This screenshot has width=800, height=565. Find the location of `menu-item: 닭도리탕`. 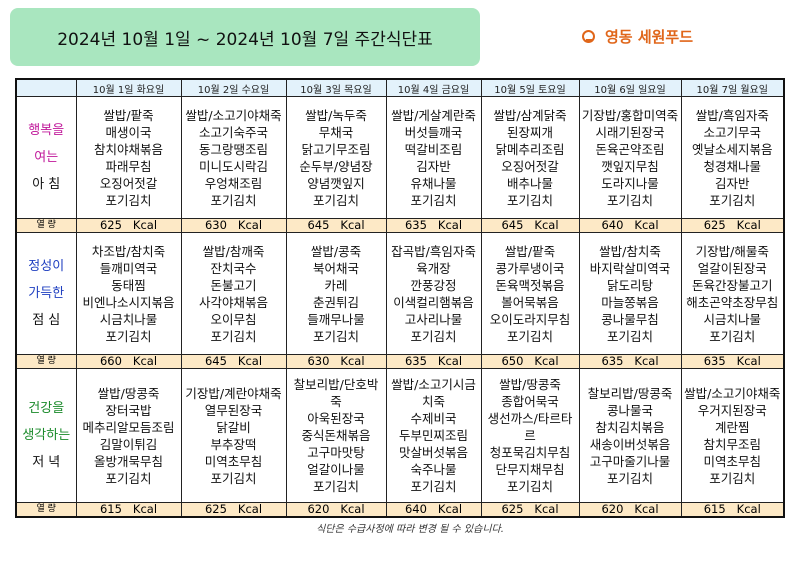

menu-item: 닭도리탕 is located at coordinates (629, 285).